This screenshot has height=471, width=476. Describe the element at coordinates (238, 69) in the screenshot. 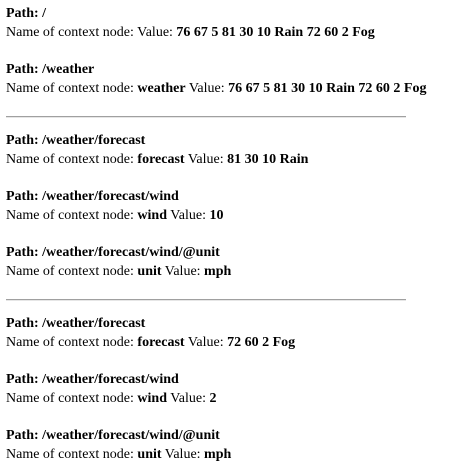

I see `path-line: Path: /weather` at that location.